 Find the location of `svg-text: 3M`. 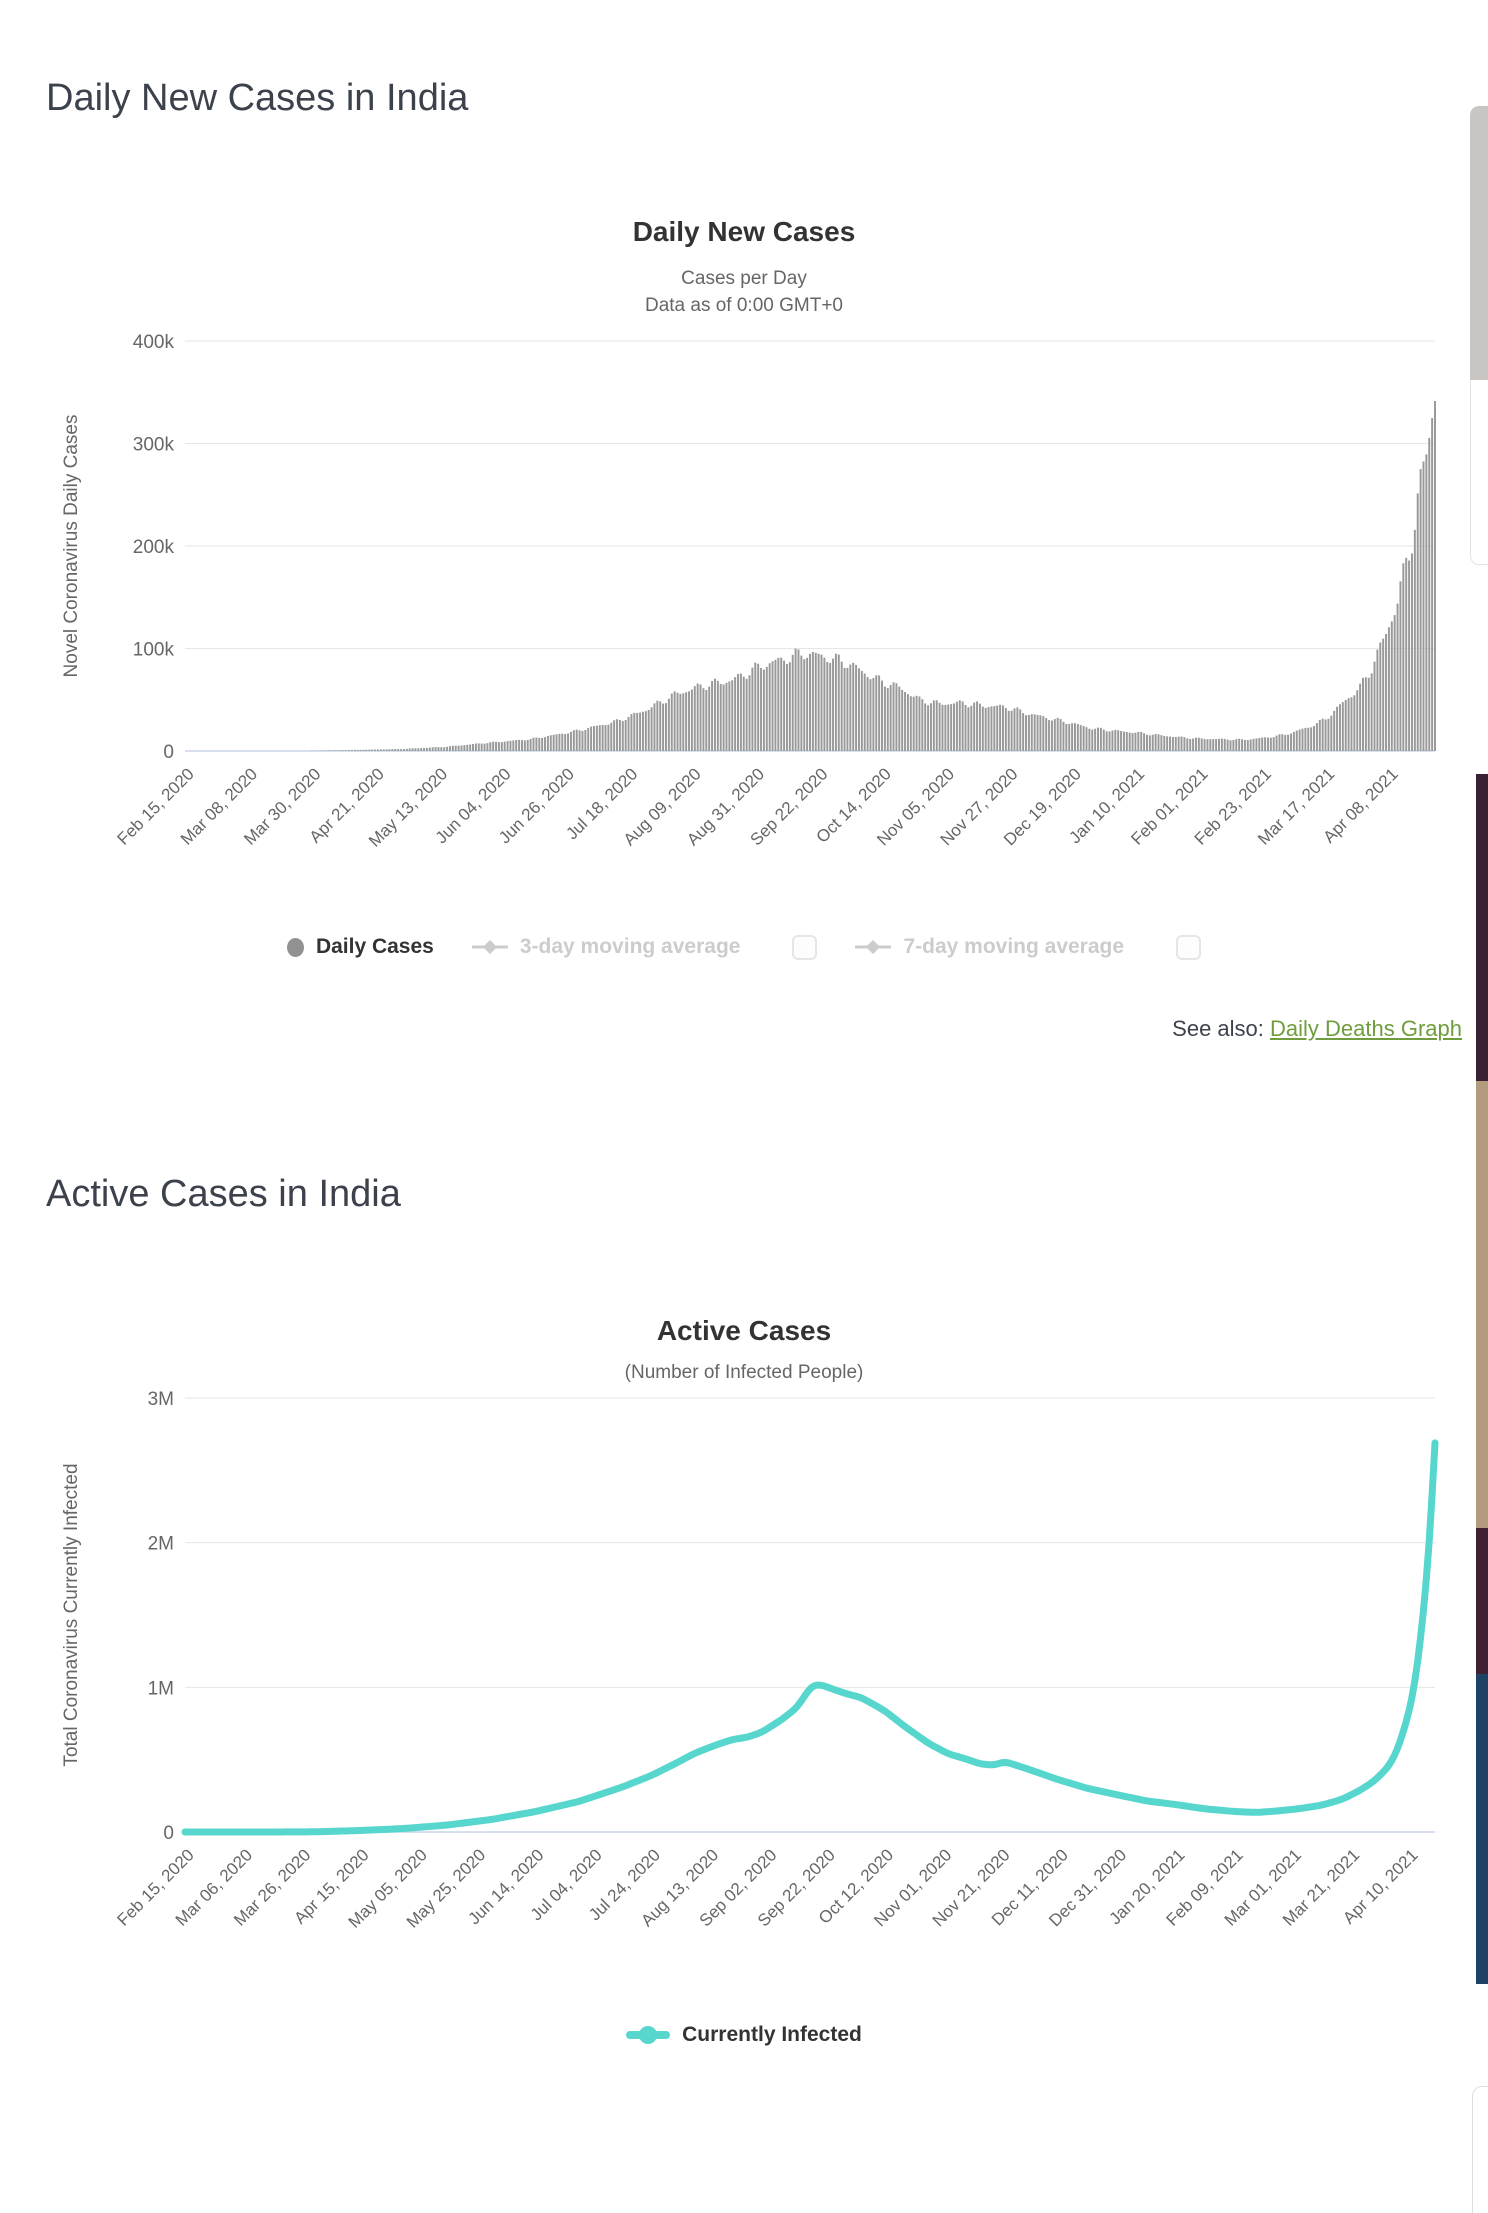

svg-text: 3M is located at coordinates (161, 1399).